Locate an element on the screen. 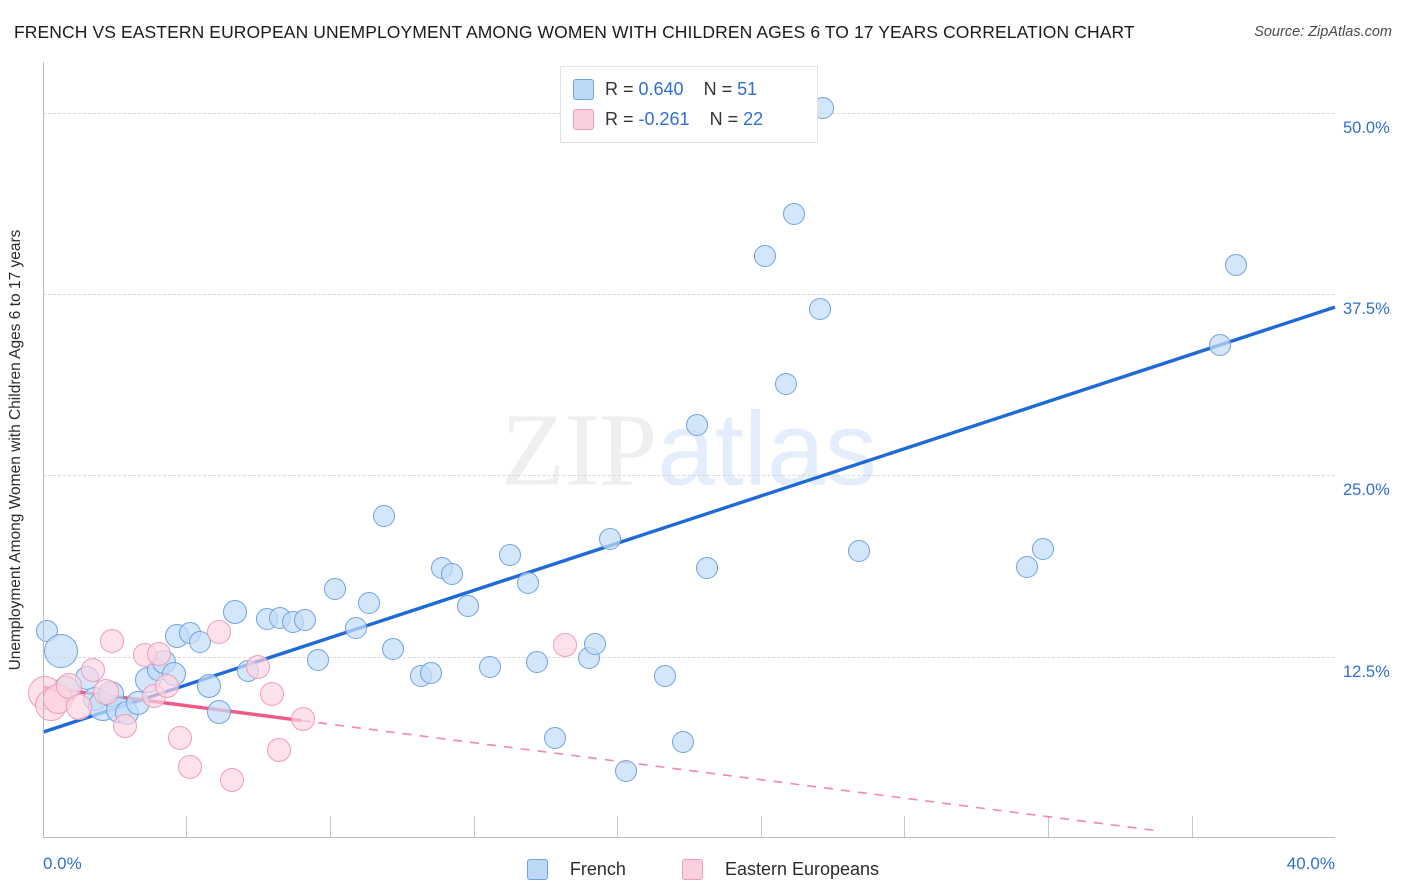 The height and width of the screenshot is (892, 1406). french-swatch-icon is located at coordinates (583, 89).